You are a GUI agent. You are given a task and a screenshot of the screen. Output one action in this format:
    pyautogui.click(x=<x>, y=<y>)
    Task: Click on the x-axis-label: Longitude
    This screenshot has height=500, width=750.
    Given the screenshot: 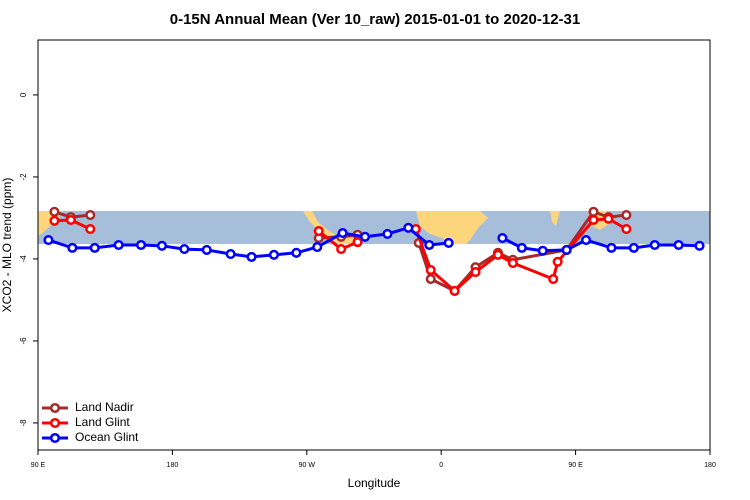 What is the action you would take?
    pyautogui.click(x=374, y=483)
    